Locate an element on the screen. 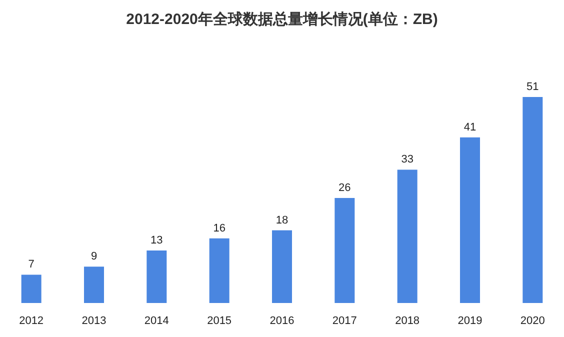  x-tick-label: 2016 is located at coordinates (282, 321).